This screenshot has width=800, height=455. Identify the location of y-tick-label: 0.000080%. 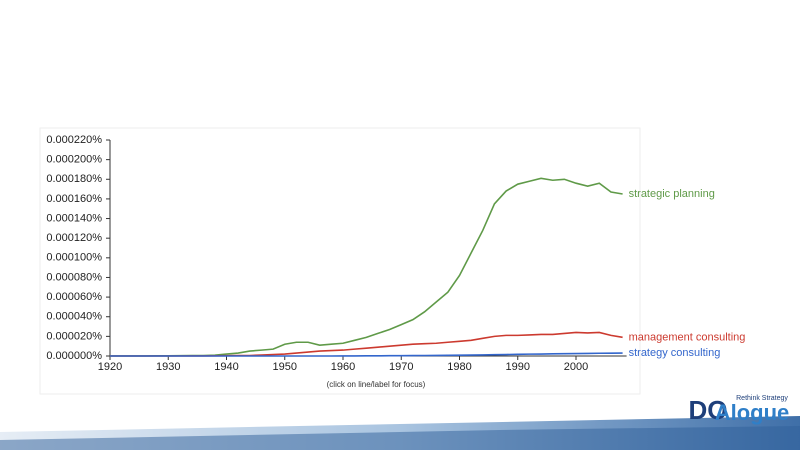
(74, 277).